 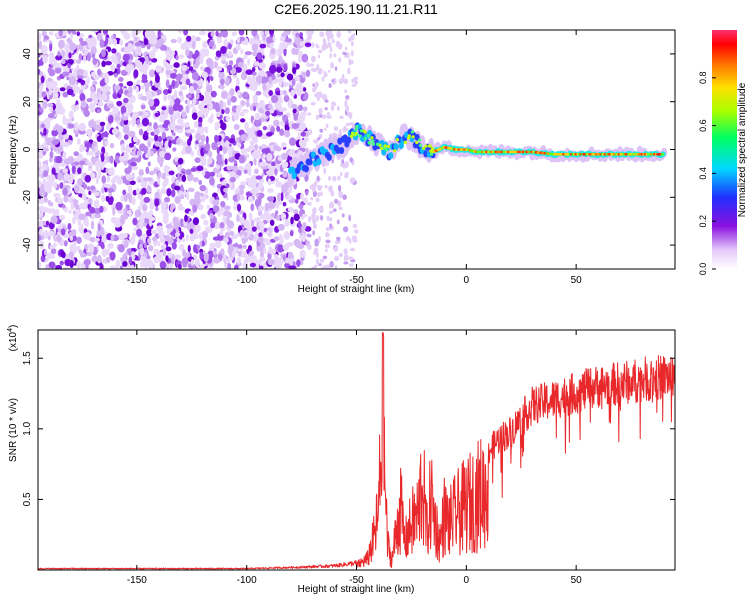 I want to click on snr-scale-close: ), so click(x=13, y=326).